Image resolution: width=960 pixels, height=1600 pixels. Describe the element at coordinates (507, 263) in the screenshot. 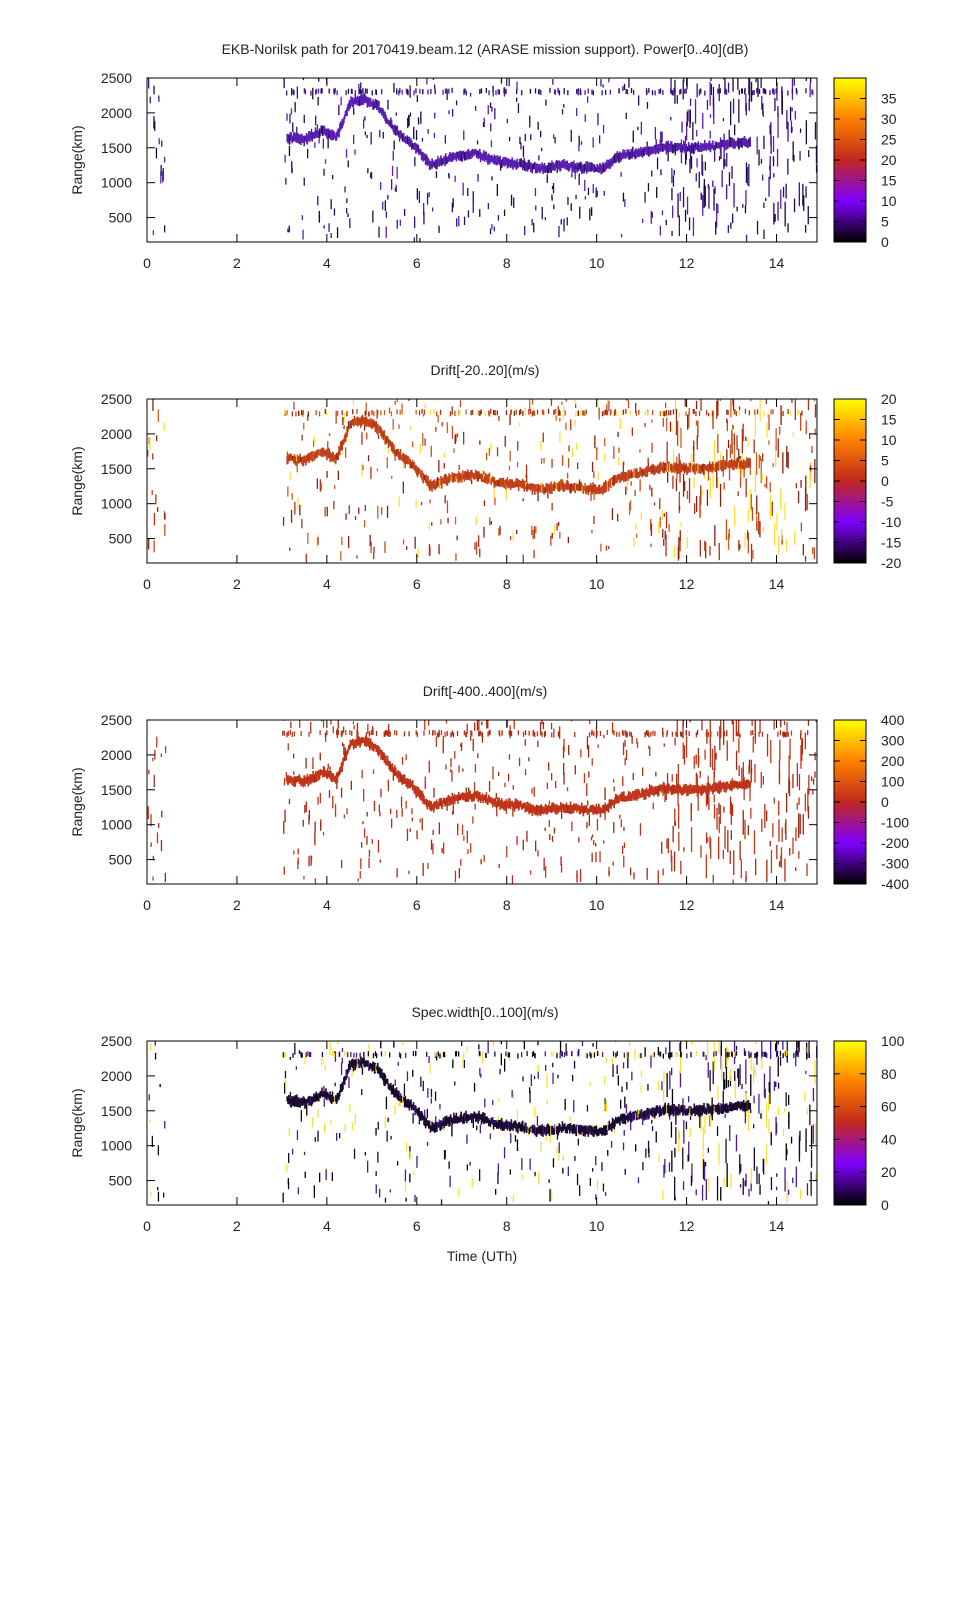

I see `x-tick-label: 8` at that location.